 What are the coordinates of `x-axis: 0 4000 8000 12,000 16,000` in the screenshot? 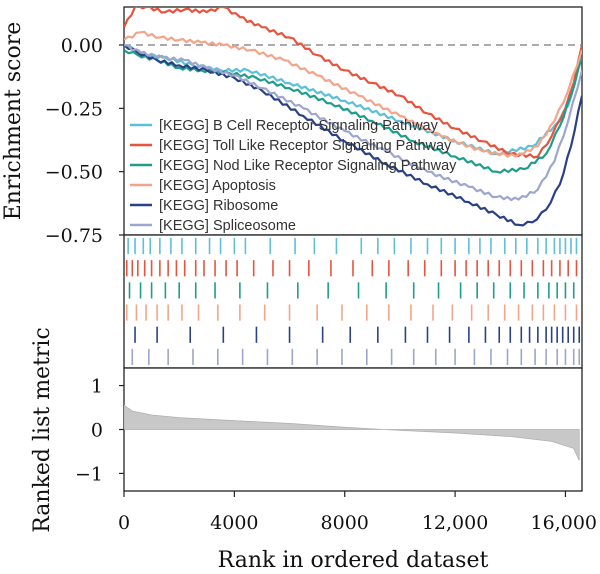 It's located at (357, 512).